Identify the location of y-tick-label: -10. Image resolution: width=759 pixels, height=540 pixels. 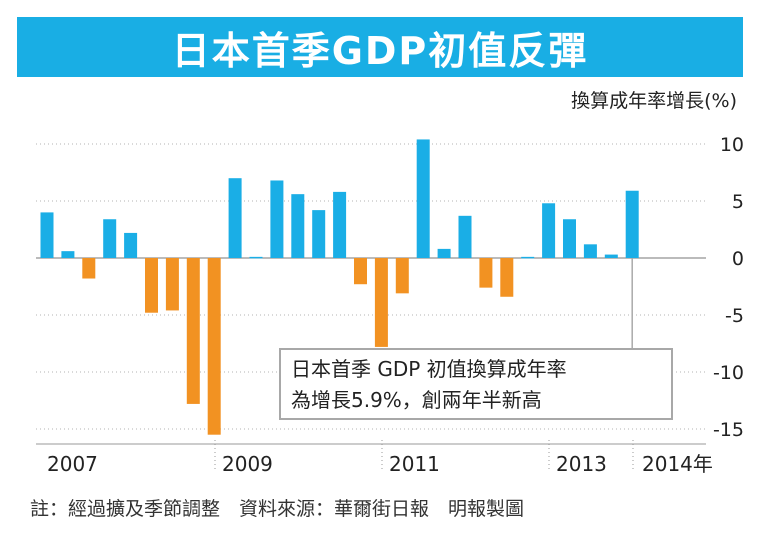
(728, 373).